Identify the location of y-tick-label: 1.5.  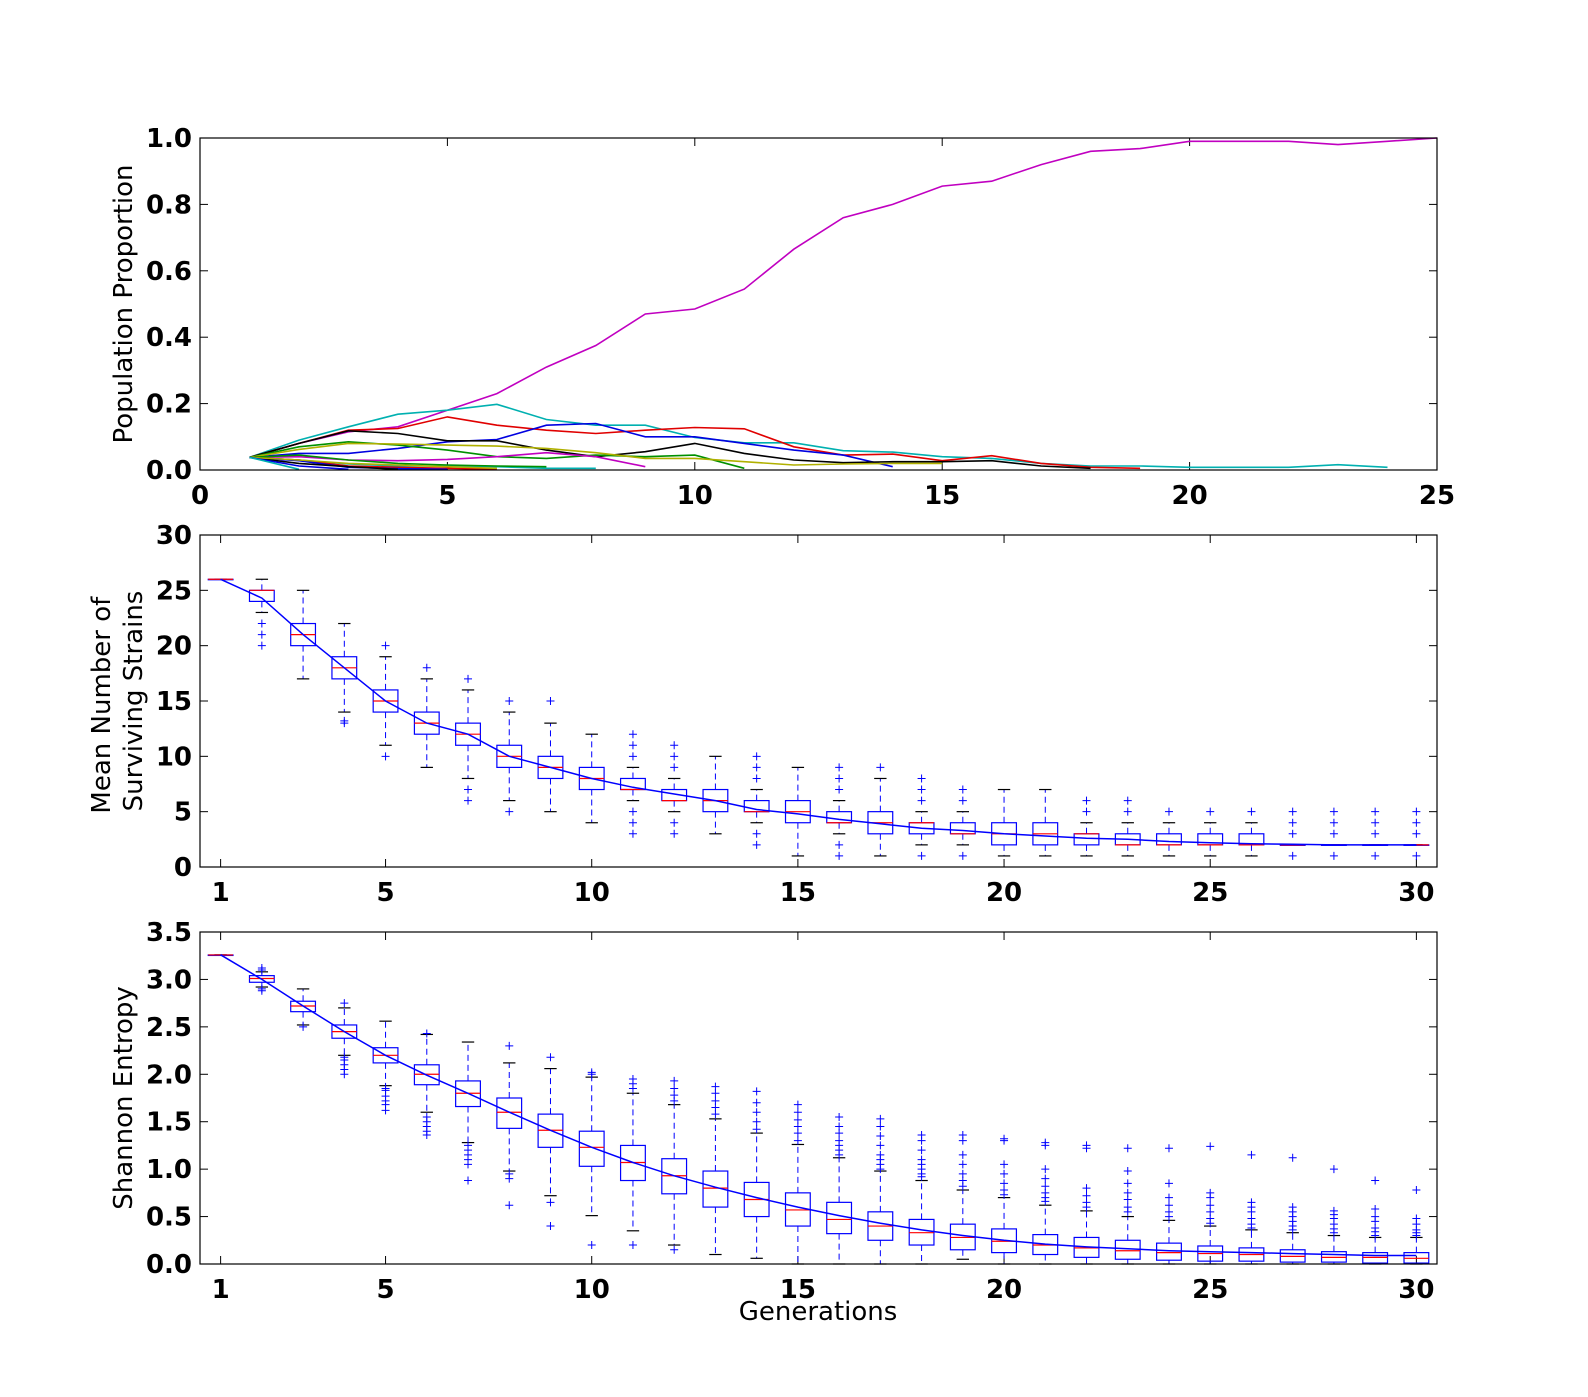
(169, 1123).